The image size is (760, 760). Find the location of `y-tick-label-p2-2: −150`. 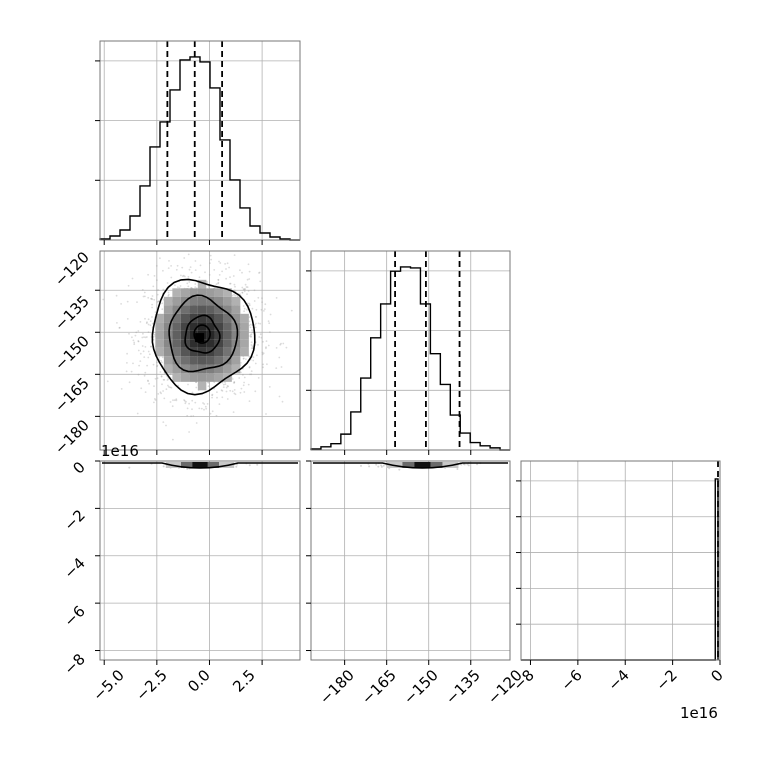

y-tick-label-p2-2: −150 is located at coordinates (72, 353).